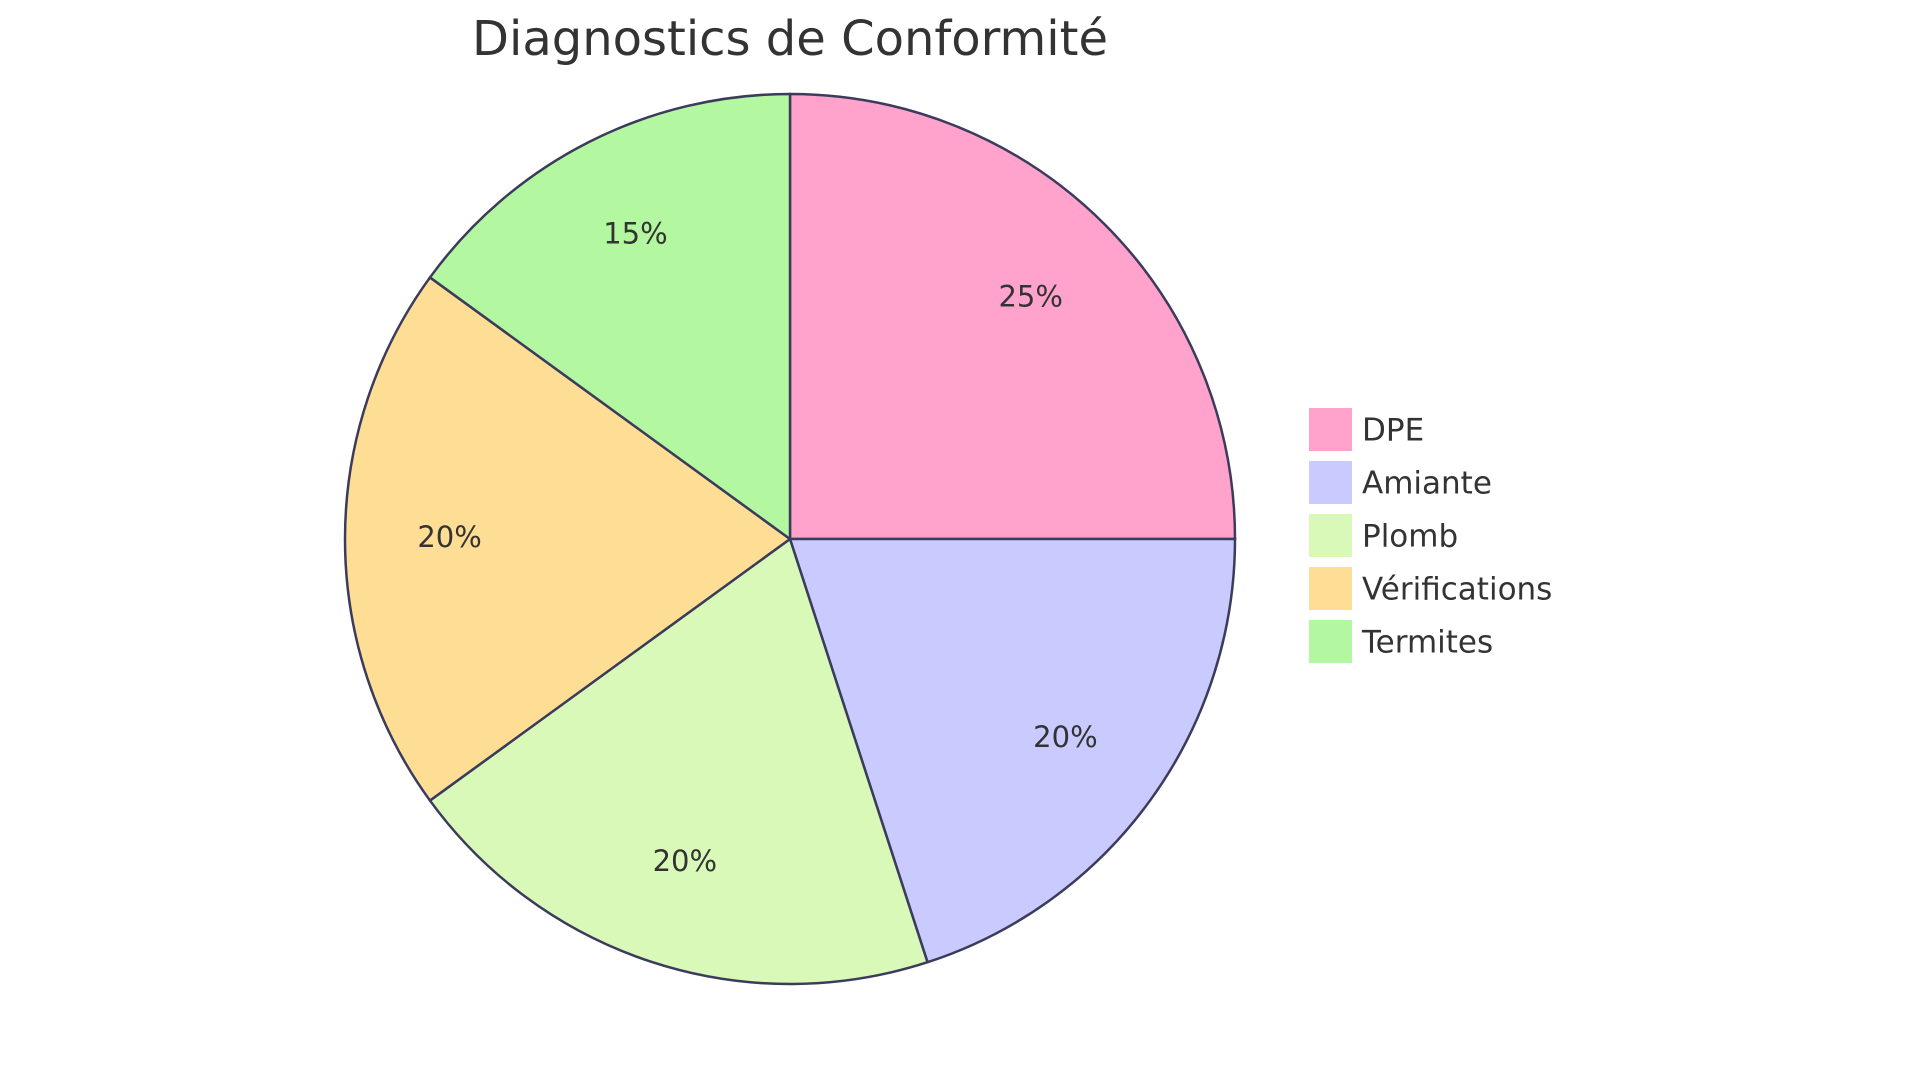 This screenshot has height=1083, width=1920. What do you see at coordinates (1410, 537) in the screenshot?
I see `legend-label: Plomb` at bounding box center [1410, 537].